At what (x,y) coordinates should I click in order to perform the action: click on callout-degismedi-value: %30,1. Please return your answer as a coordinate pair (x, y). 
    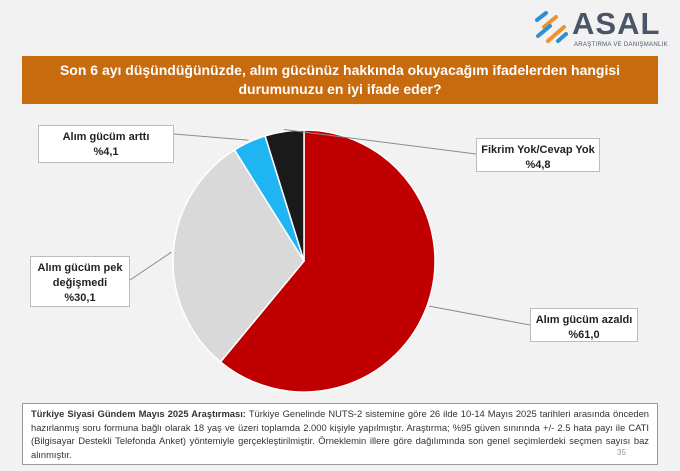
    Looking at the image, I should click on (80, 298).